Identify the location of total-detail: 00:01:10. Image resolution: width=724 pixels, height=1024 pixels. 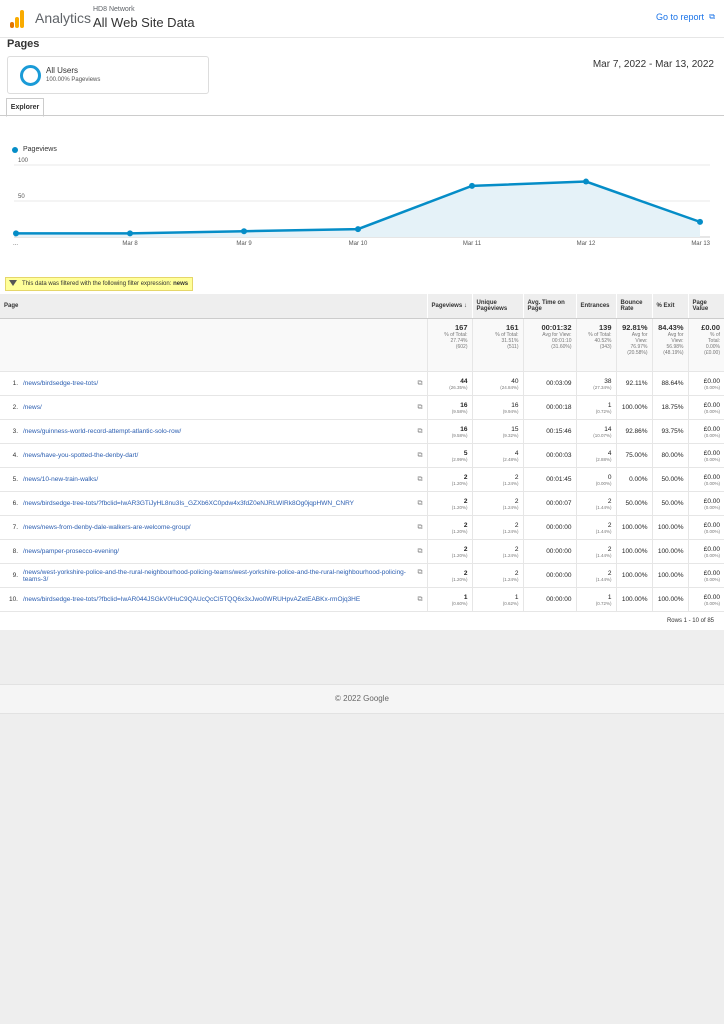
(562, 341).